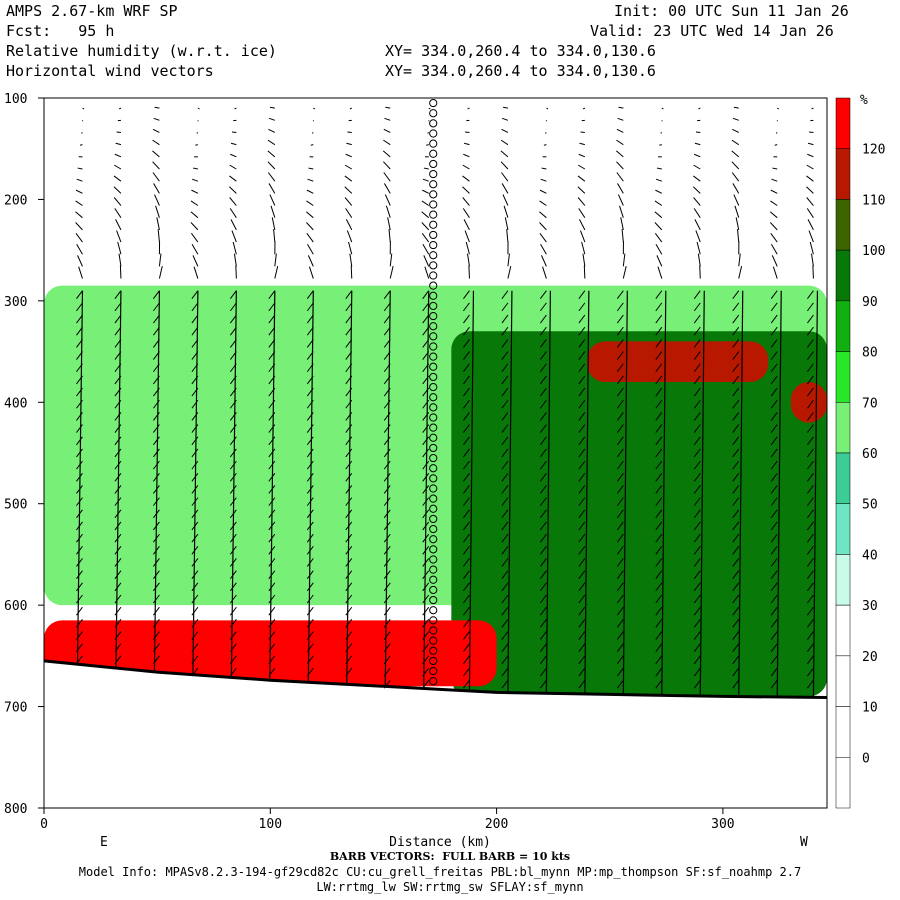 This screenshot has height=900, width=900. What do you see at coordinates (870, 606) in the screenshot?
I see `colorbar-label-30: 30` at bounding box center [870, 606].